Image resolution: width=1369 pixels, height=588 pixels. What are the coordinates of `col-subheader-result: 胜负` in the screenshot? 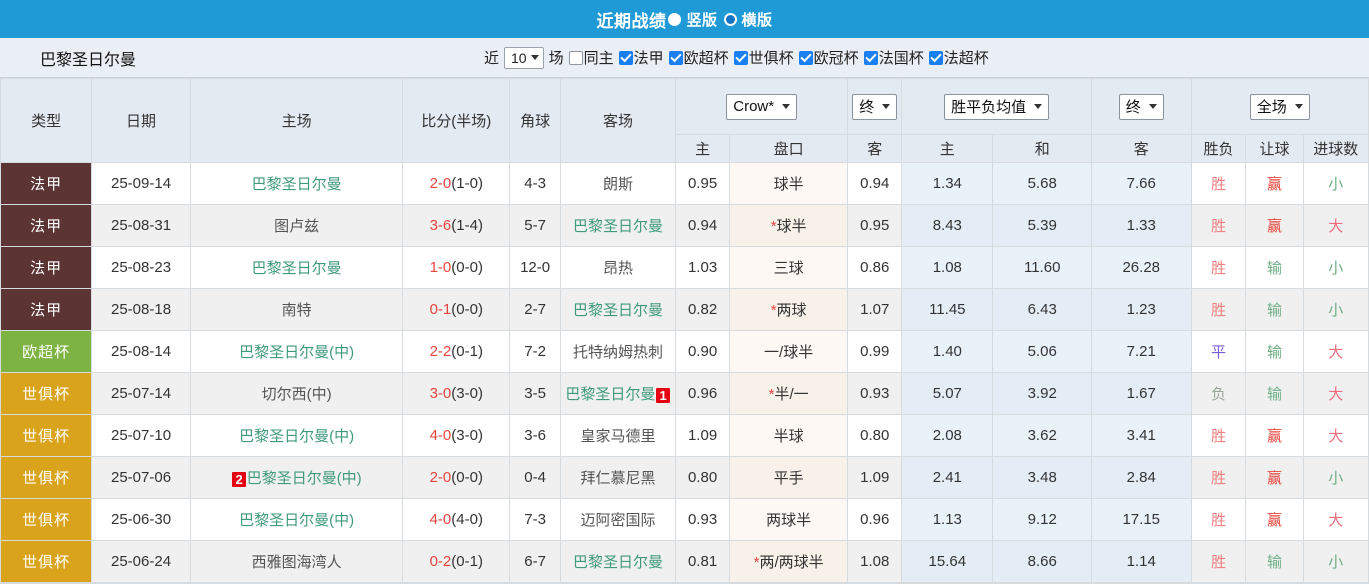 It's located at (1218, 148).